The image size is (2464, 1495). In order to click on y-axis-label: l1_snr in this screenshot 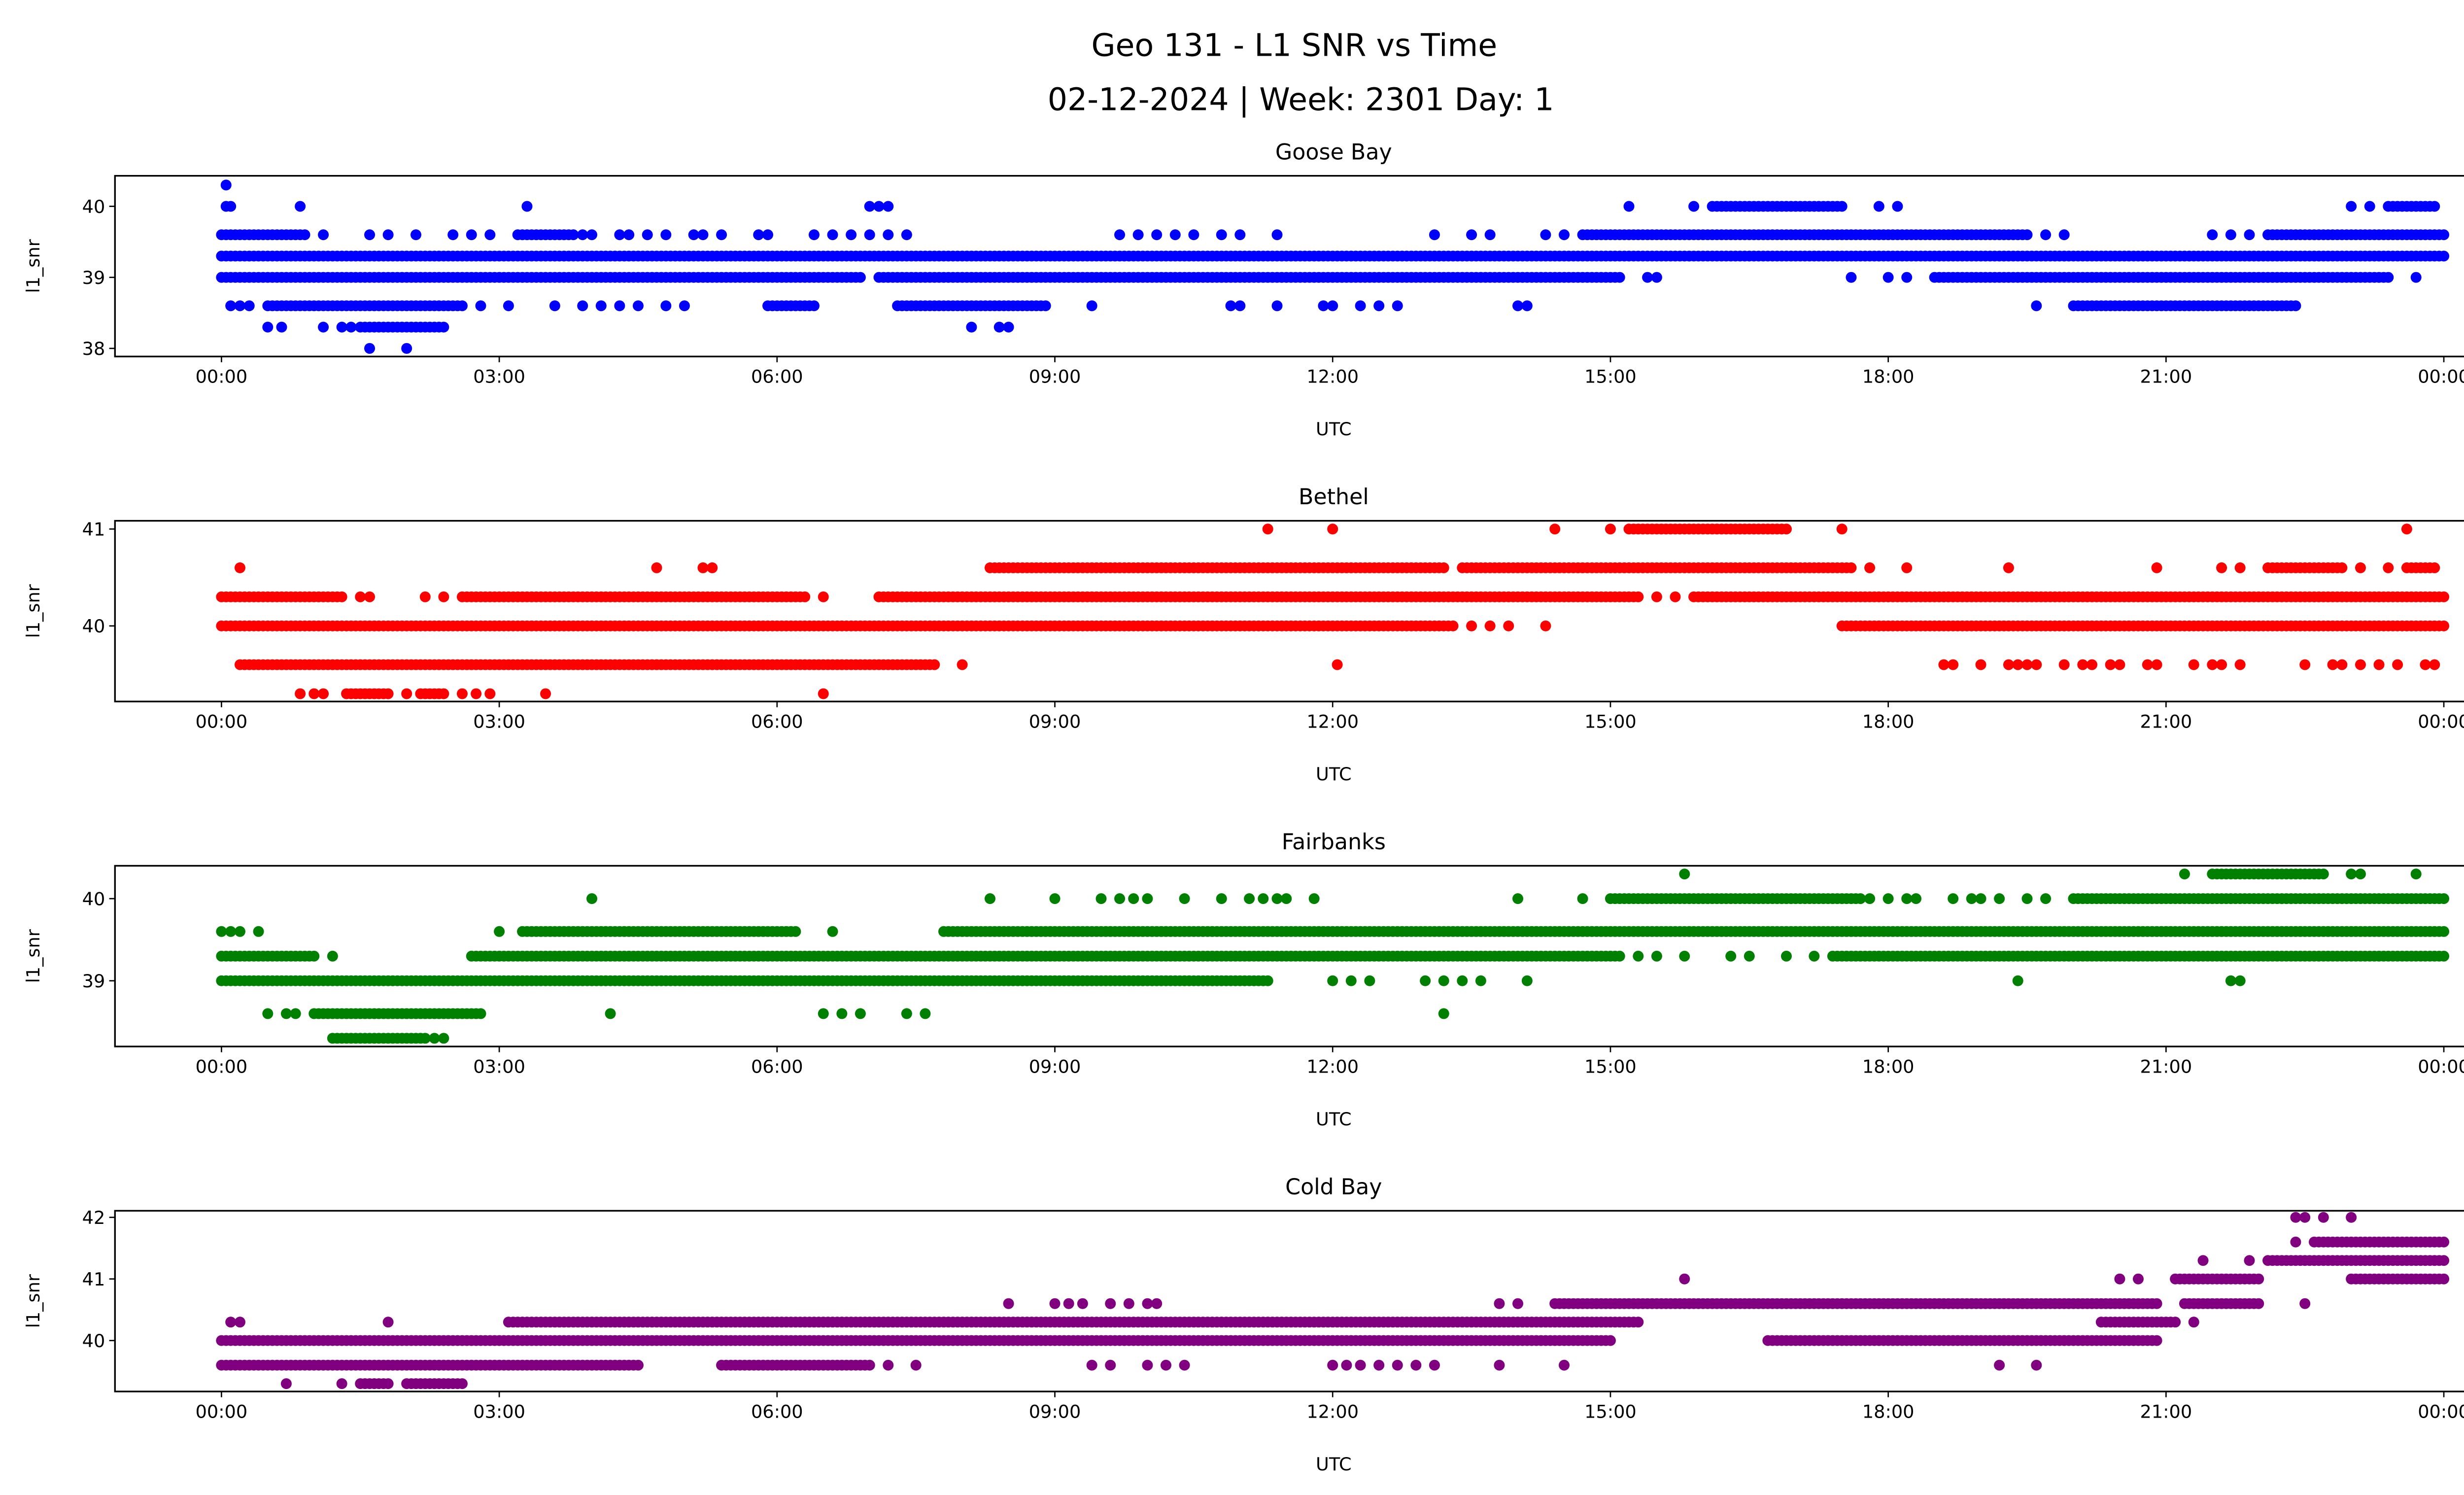, I will do `click(33, 611)`.